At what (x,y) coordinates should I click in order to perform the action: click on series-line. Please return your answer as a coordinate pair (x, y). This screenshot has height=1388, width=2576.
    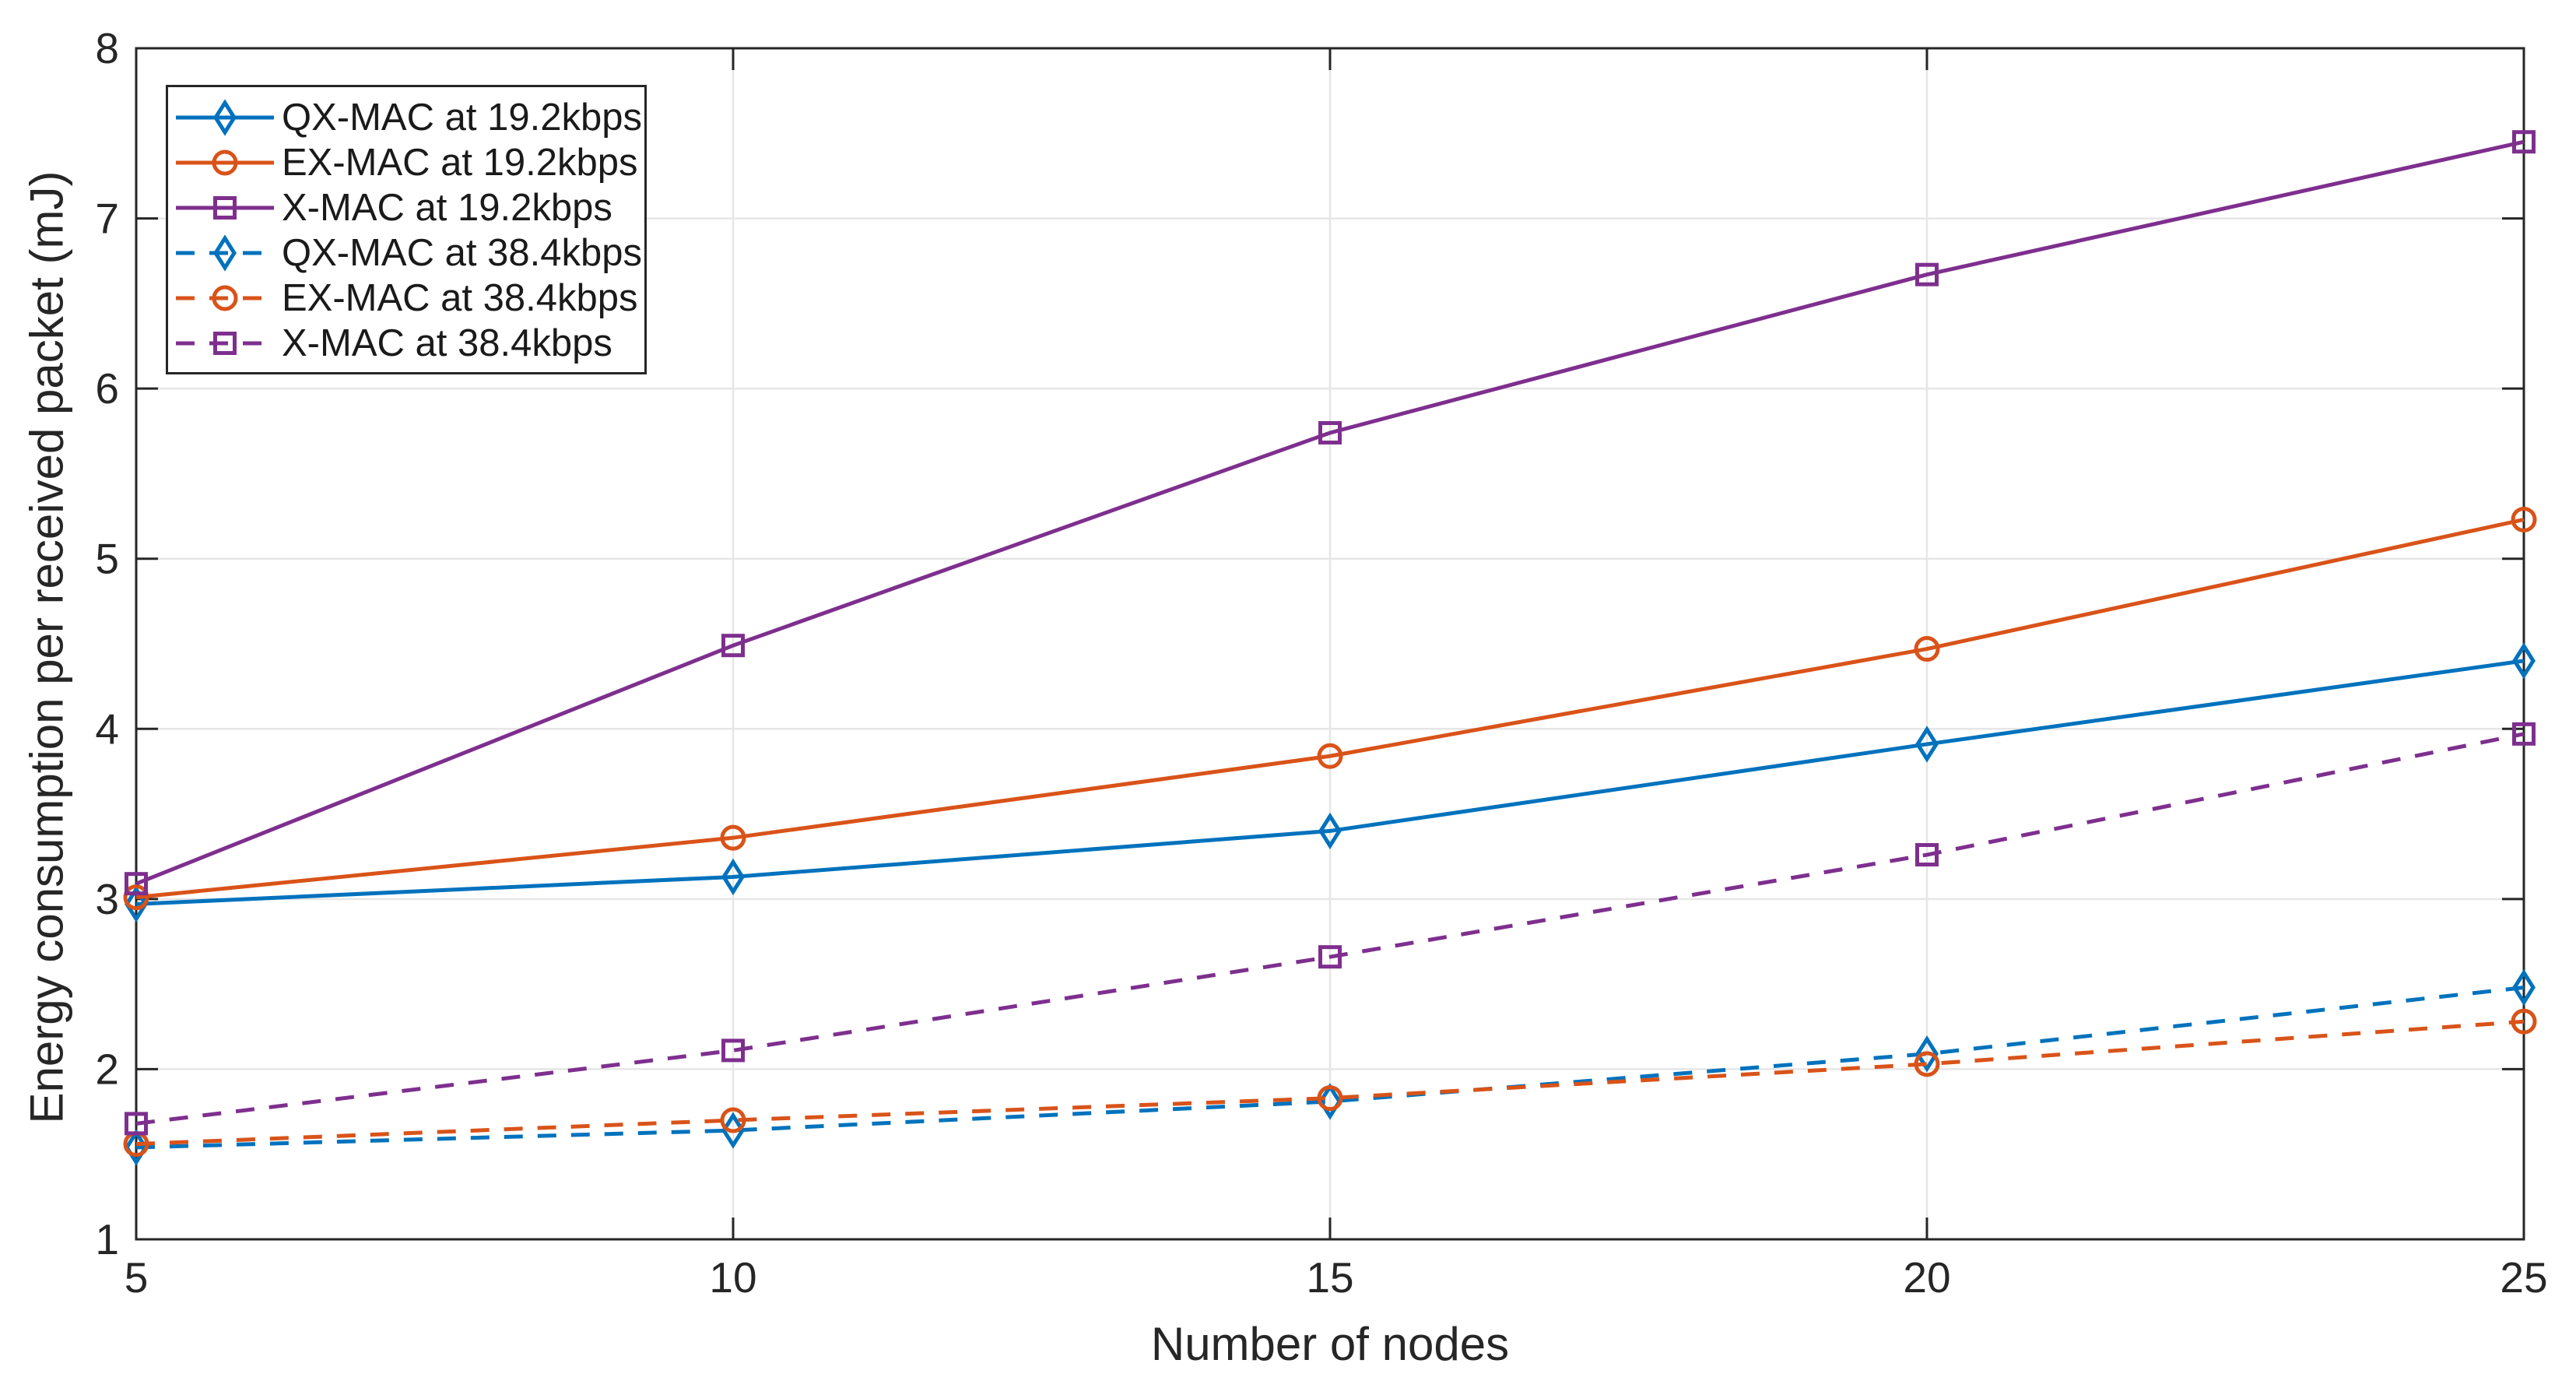
    Looking at the image, I should click on (1330, 1083).